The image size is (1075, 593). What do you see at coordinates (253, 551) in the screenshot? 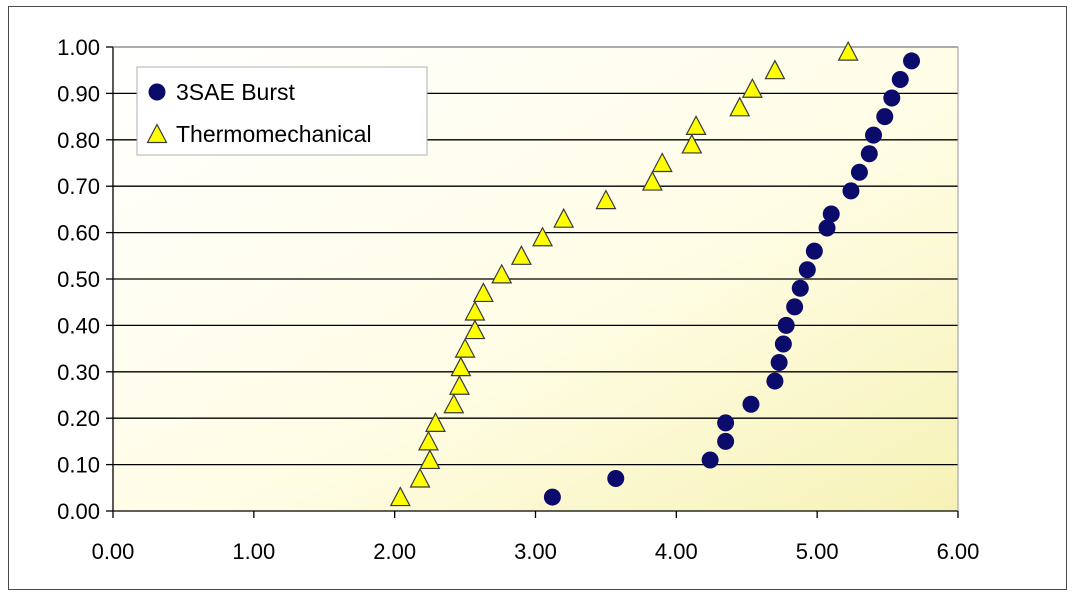
I see `x-tick-label: 1.00` at bounding box center [253, 551].